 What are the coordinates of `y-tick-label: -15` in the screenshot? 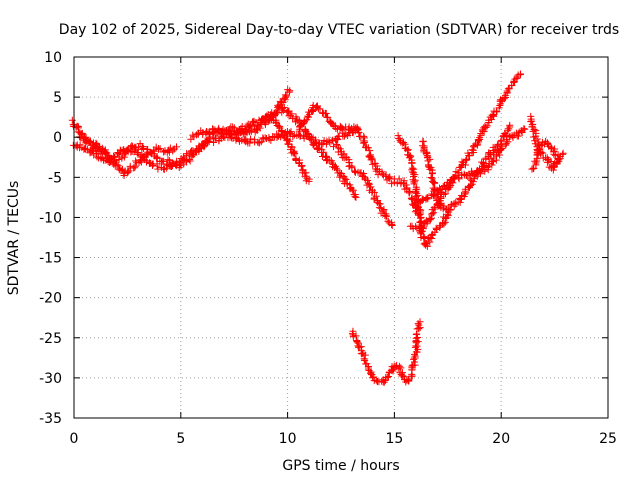 It's located at (50, 259).